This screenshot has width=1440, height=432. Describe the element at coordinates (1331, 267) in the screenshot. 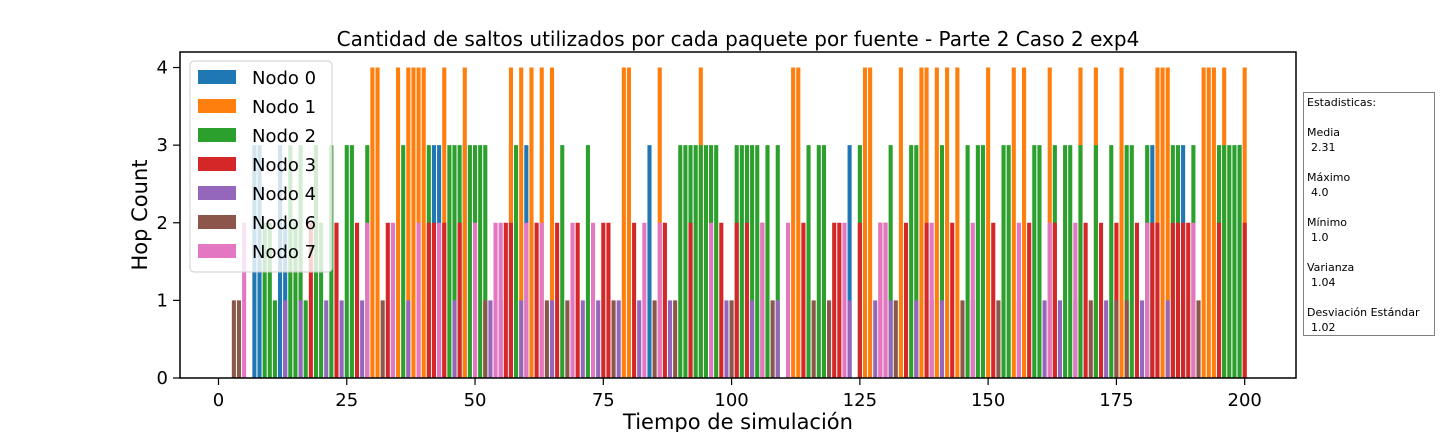

I see `stats-variance-label: Varianza` at that location.